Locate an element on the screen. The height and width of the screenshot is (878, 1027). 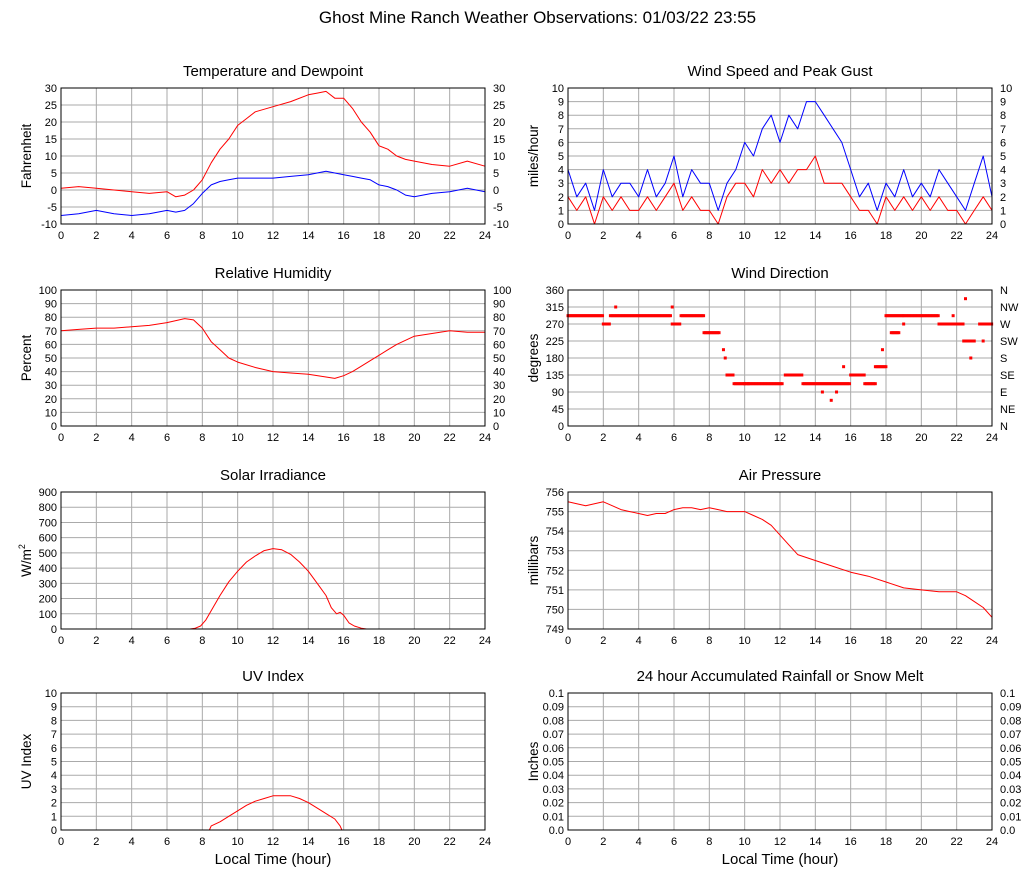
y-tick-label: 0.0 is located at coordinates (556, 831).